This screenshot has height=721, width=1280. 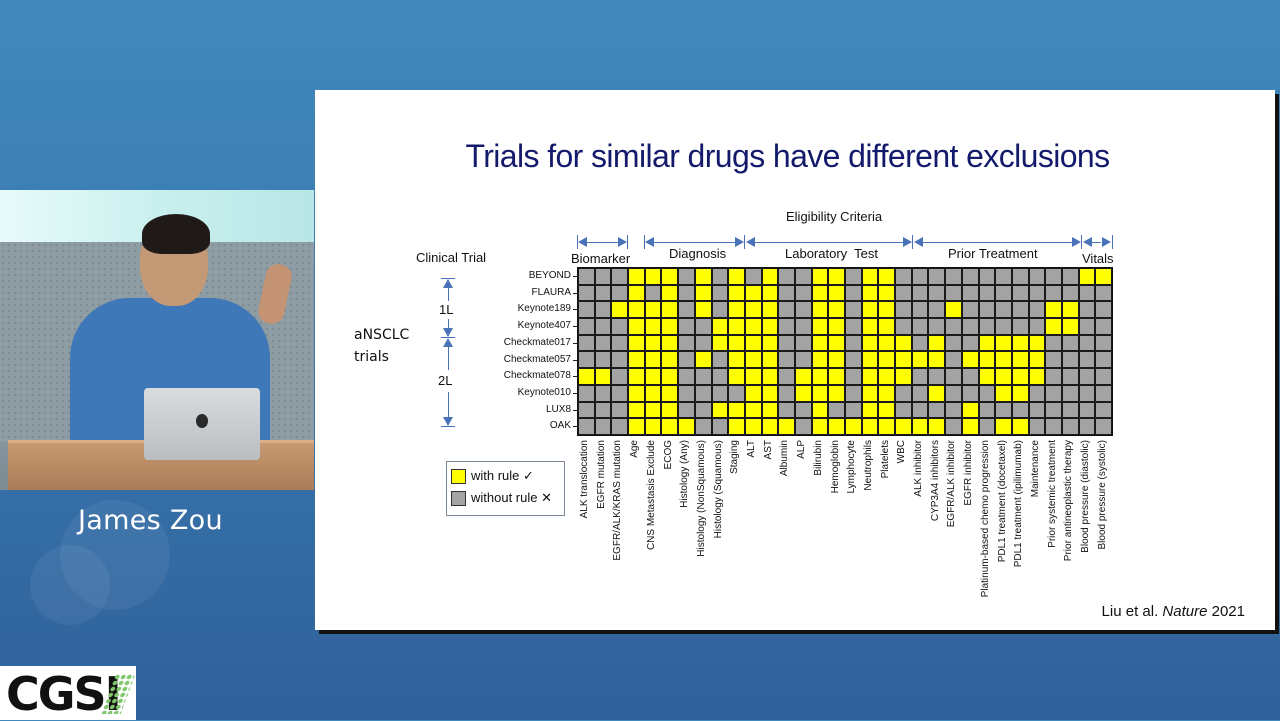 I want to click on criteria-label: Platinum-based chemo progression, so click(x=985, y=519).